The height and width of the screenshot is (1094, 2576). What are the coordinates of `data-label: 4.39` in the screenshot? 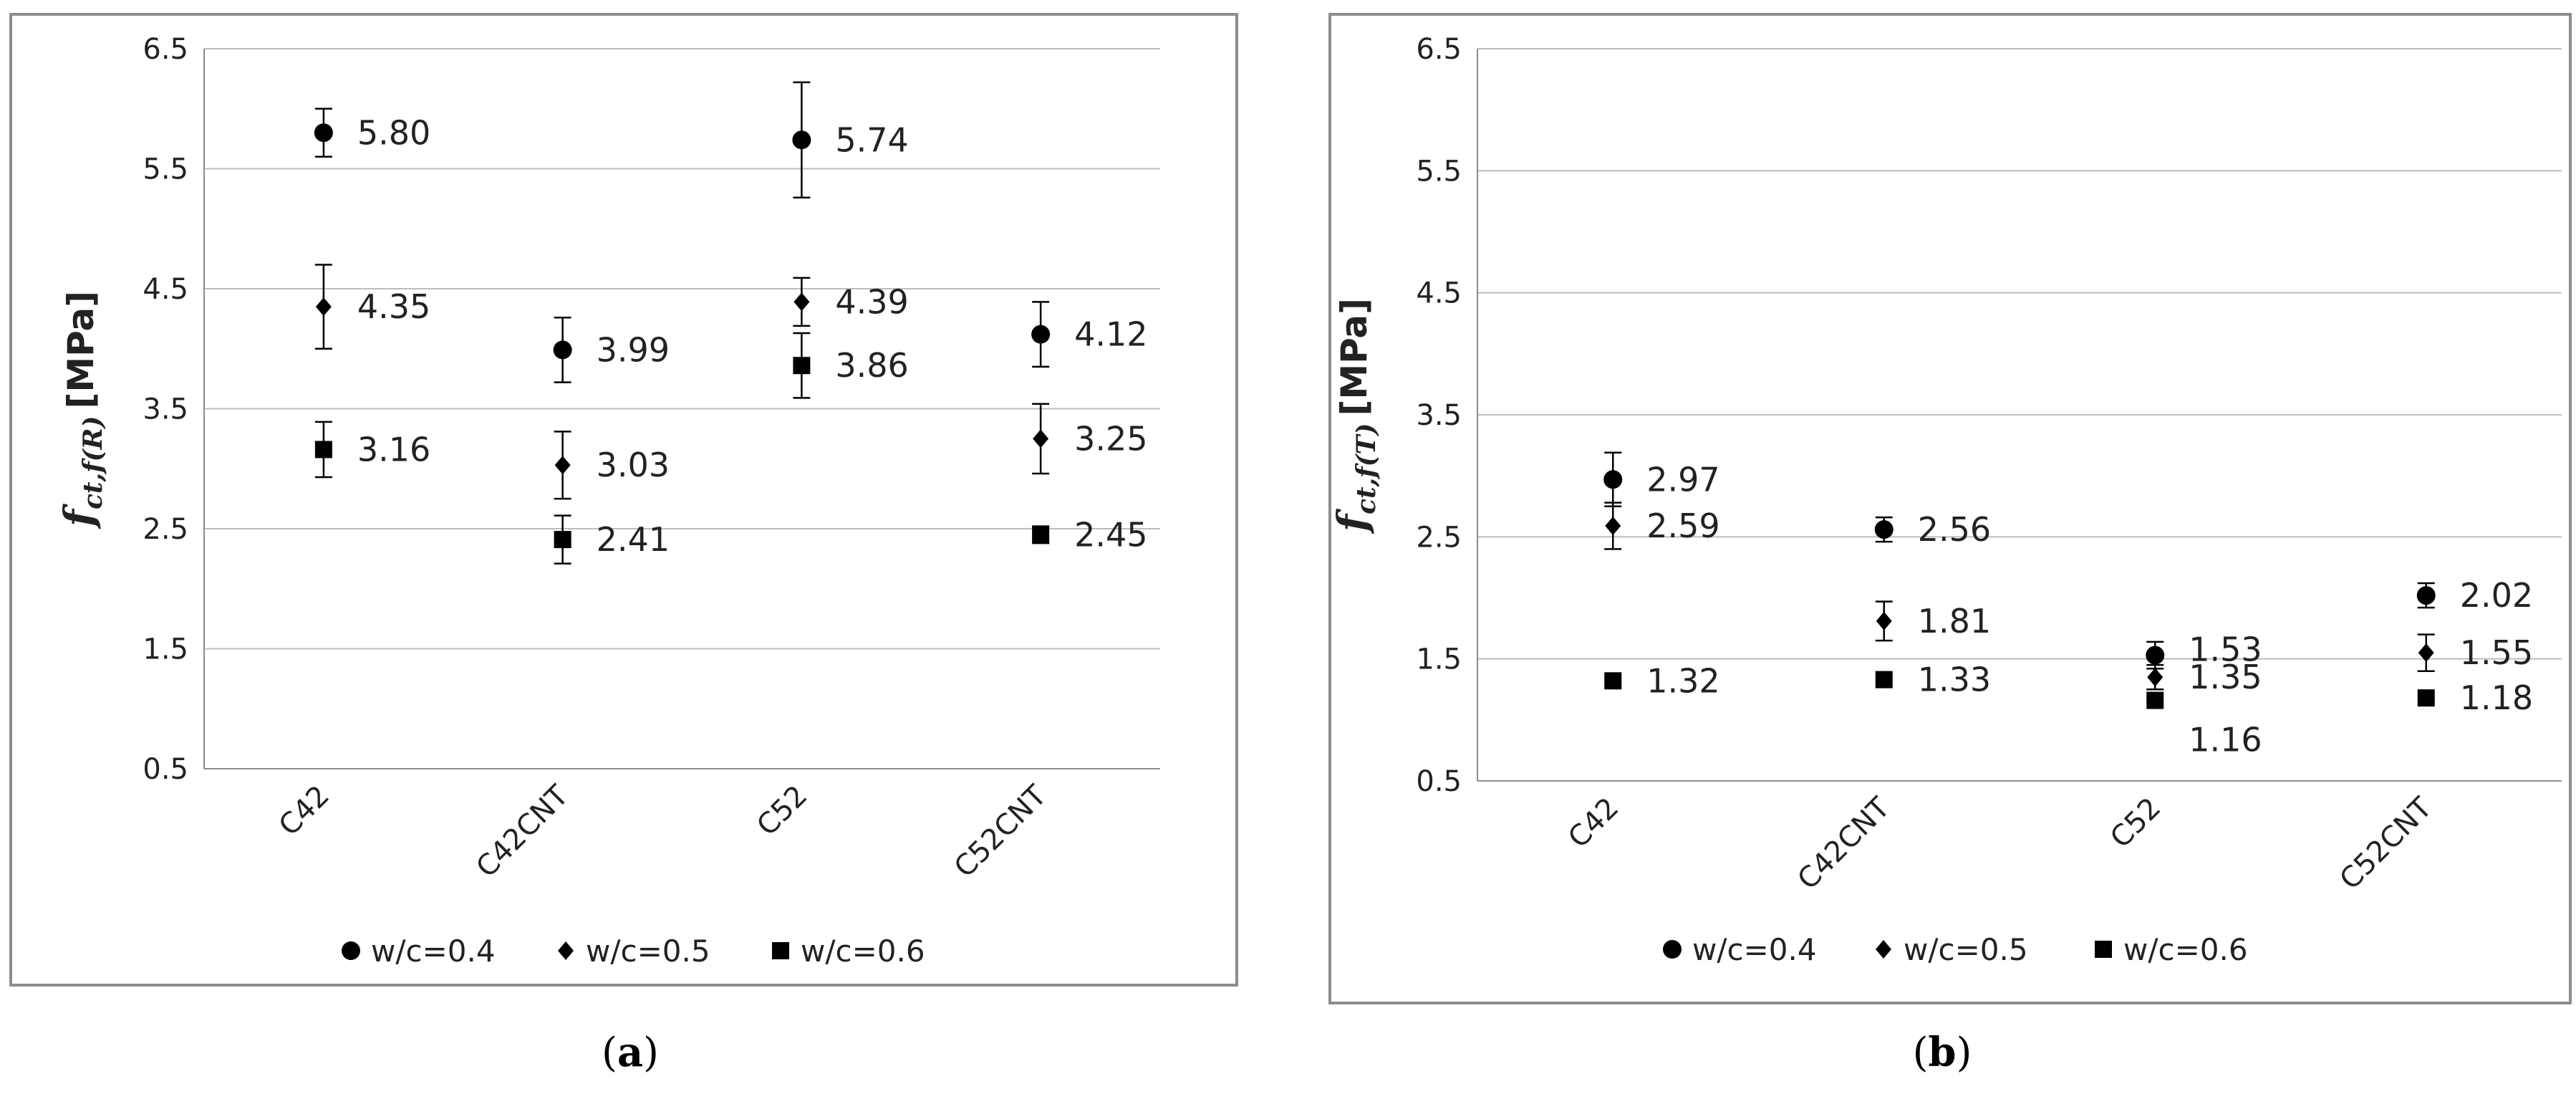 It's located at (871, 302).